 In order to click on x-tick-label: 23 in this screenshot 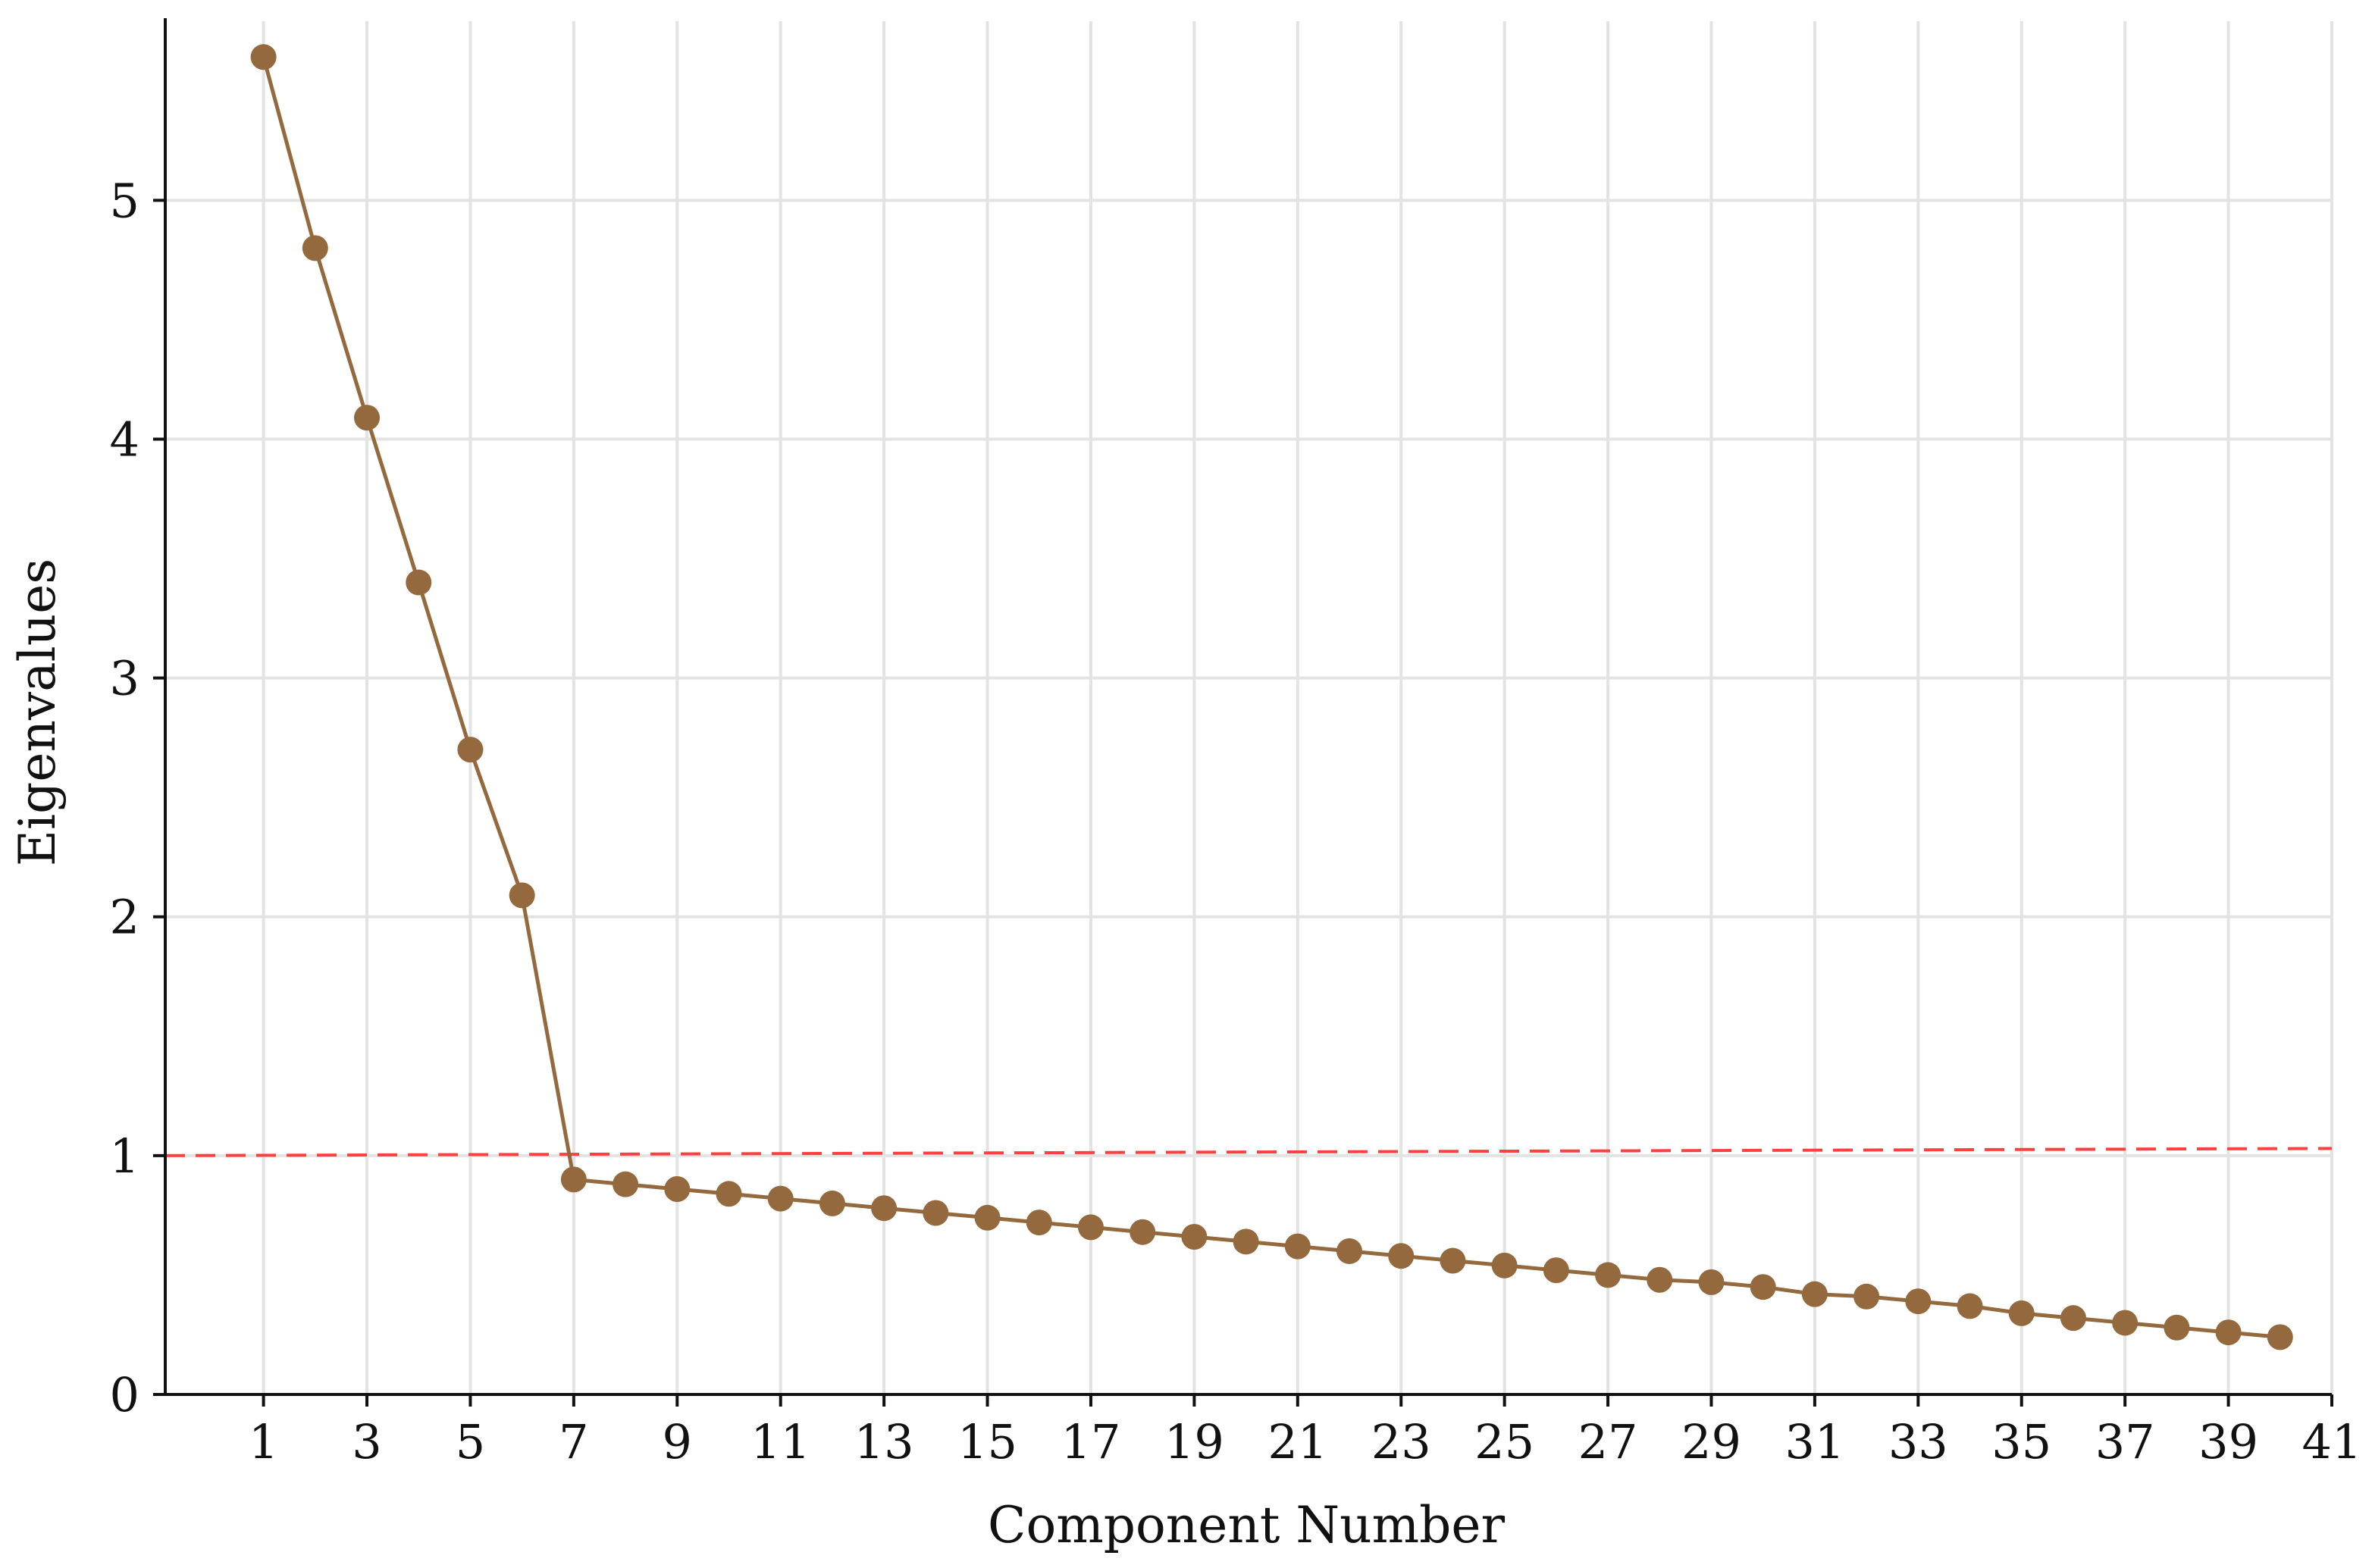, I will do `click(1401, 1441)`.